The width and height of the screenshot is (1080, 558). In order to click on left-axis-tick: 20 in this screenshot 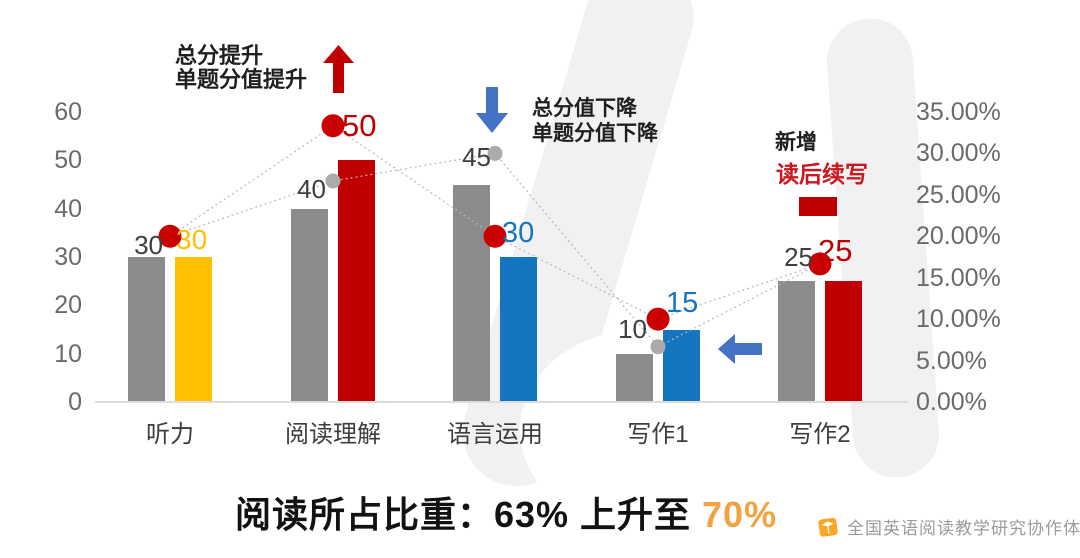, I will do `click(68, 305)`.